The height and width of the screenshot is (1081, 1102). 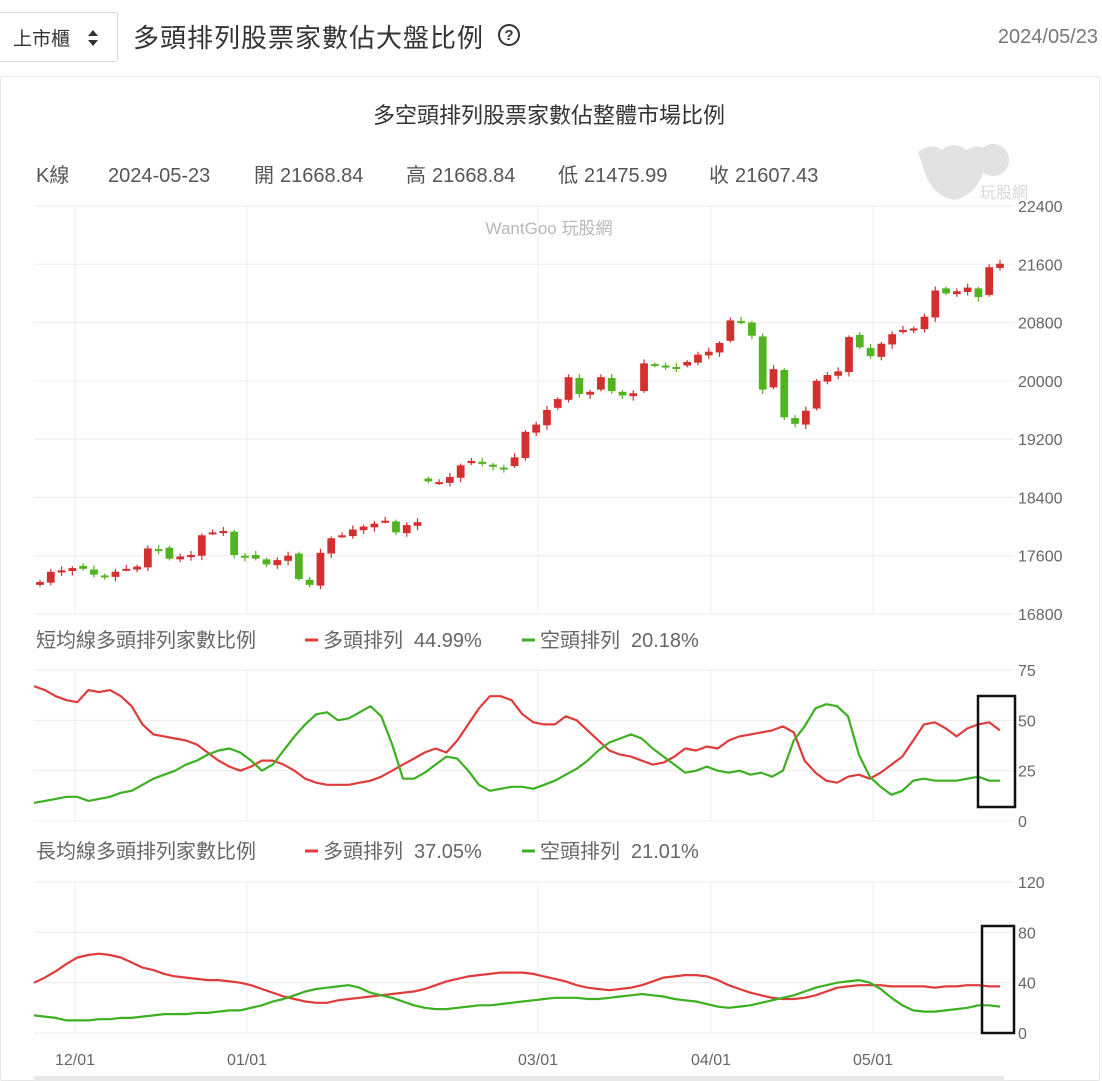 What do you see at coordinates (665, 852) in the screenshot?
I see `long-bear-legend-value: 21.01%` at bounding box center [665, 852].